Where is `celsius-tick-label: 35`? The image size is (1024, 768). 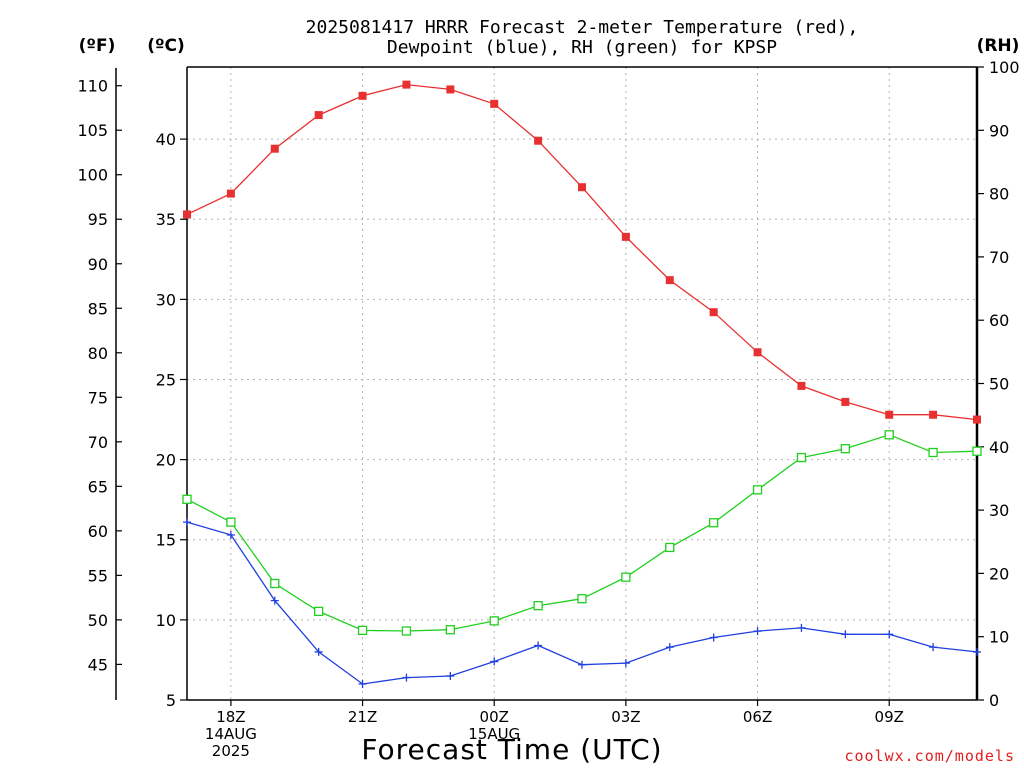 celsius-tick-label: 35 is located at coordinates (166, 219).